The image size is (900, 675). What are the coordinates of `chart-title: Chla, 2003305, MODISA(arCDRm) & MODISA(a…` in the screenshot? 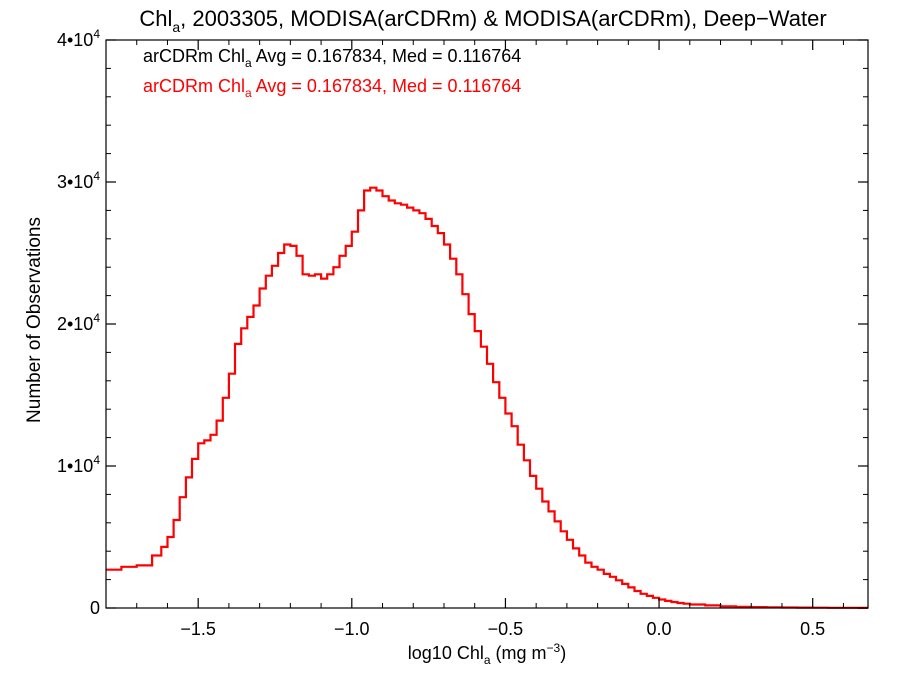 It's located at (482, 20).